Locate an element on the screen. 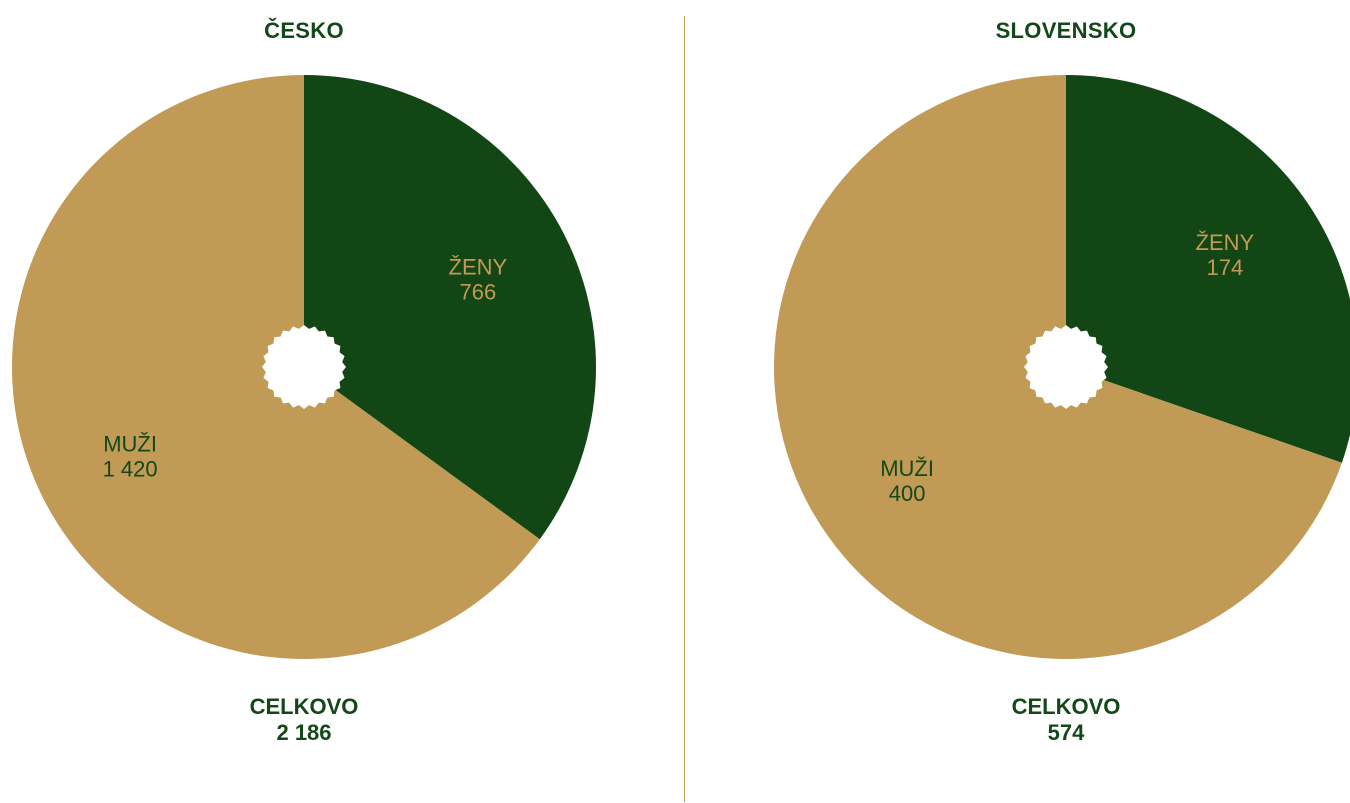  slice-value--eny: 766 is located at coordinates (478, 292).